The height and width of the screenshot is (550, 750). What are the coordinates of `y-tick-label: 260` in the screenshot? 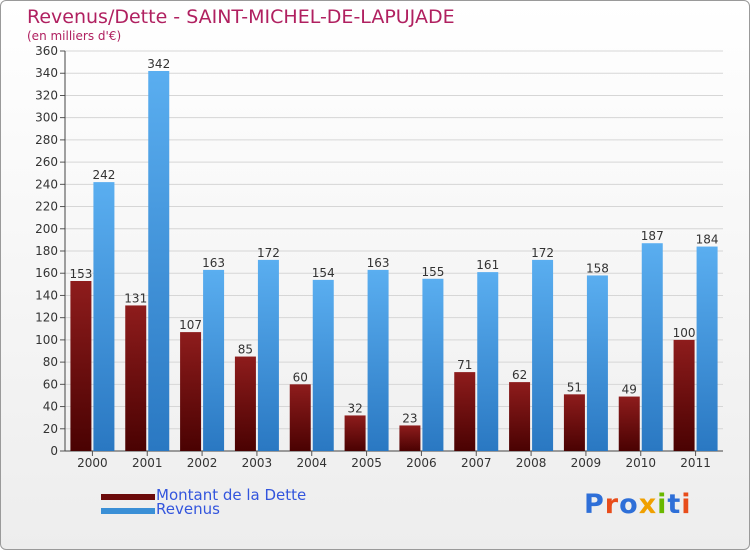 It's located at (46, 162).